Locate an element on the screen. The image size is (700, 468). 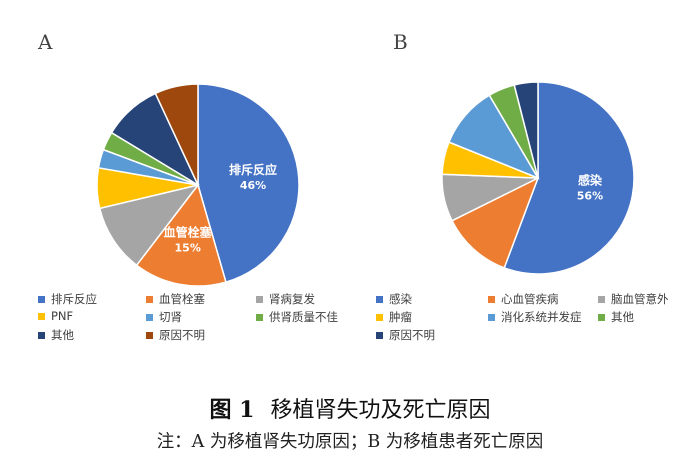
legend-label: 供肾质量不佳 is located at coordinates (303, 317).